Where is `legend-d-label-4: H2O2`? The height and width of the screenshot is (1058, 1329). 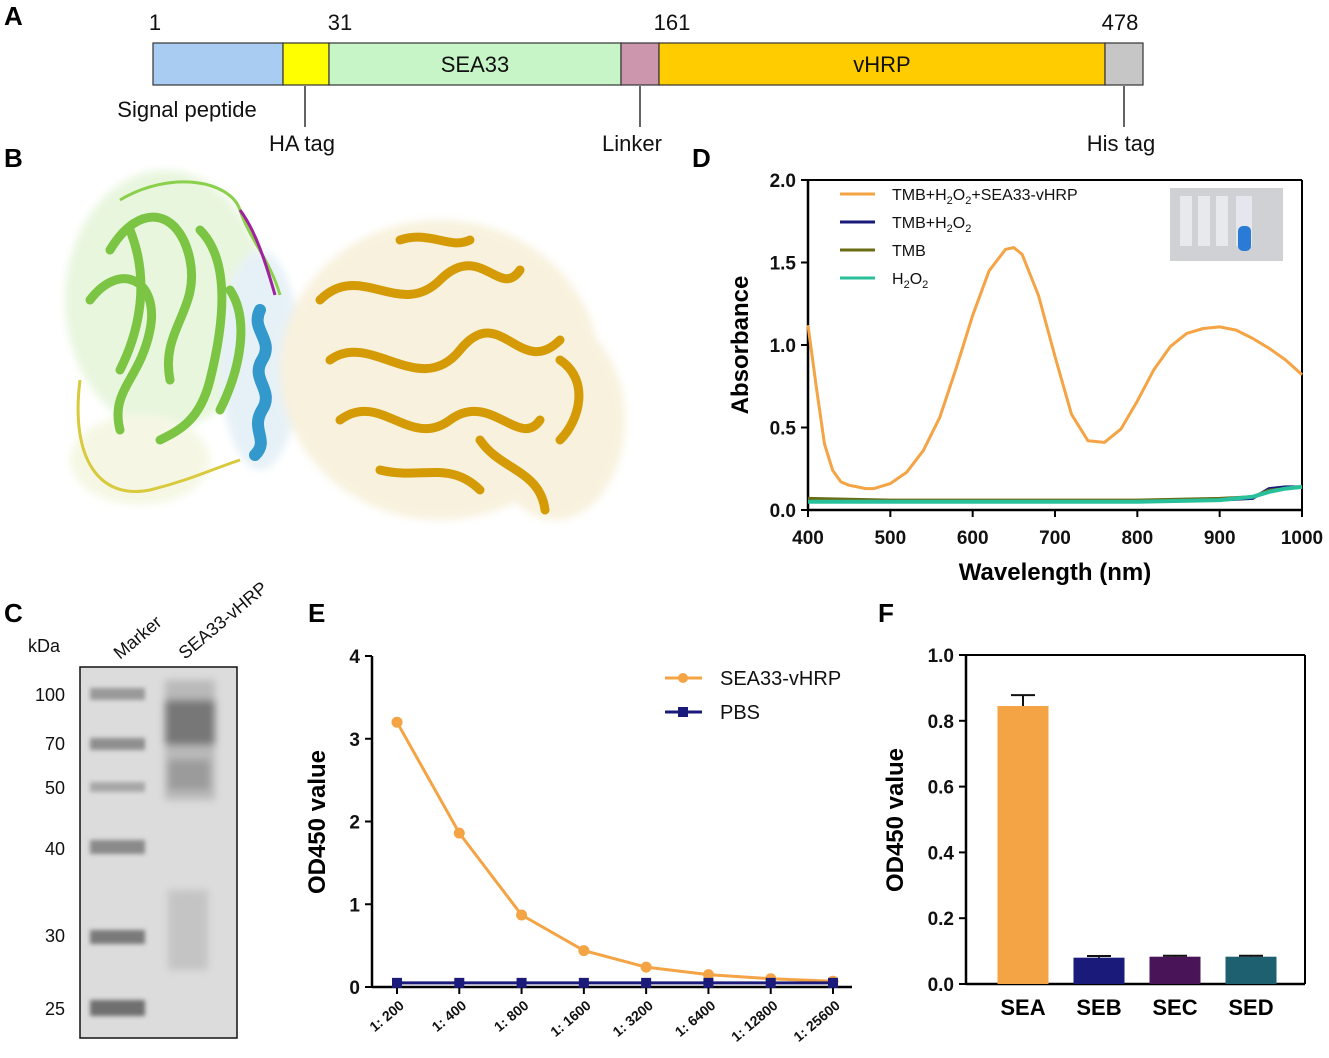
legend-d-label-4: H2O2 is located at coordinates (910, 281).